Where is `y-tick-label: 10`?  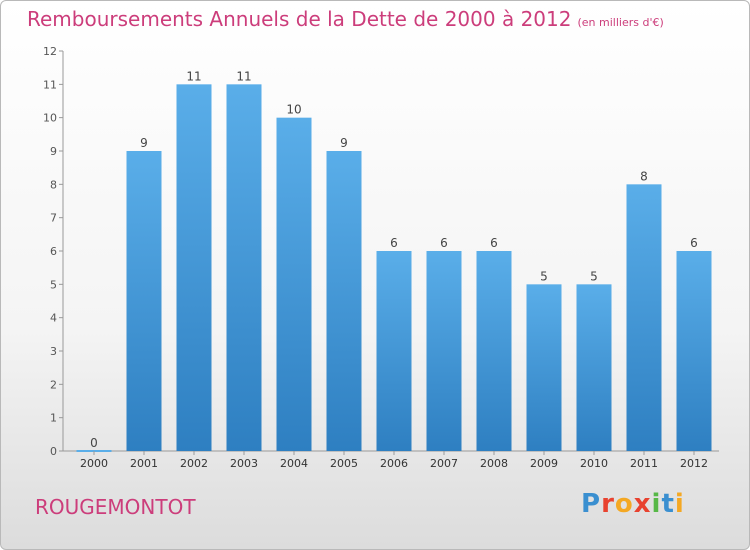 y-tick-label: 10 is located at coordinates (50, 118).